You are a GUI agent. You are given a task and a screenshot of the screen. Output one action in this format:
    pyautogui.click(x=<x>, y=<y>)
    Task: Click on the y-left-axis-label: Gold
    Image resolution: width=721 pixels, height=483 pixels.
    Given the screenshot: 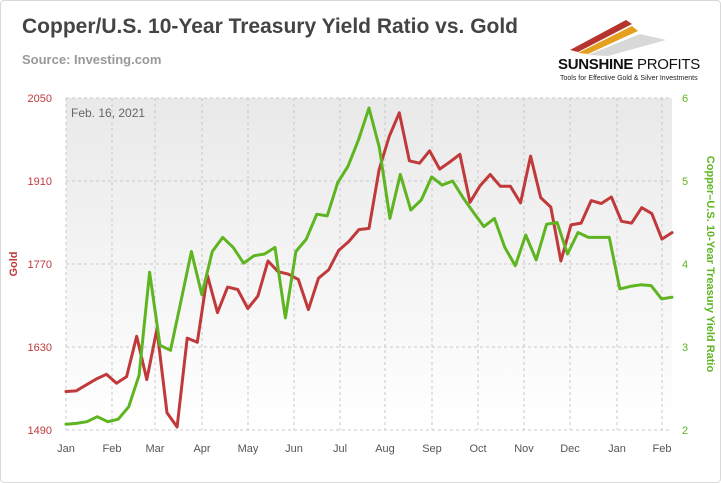 What is the action you would take?
    pyautogui.click(x=14, y=263)
    